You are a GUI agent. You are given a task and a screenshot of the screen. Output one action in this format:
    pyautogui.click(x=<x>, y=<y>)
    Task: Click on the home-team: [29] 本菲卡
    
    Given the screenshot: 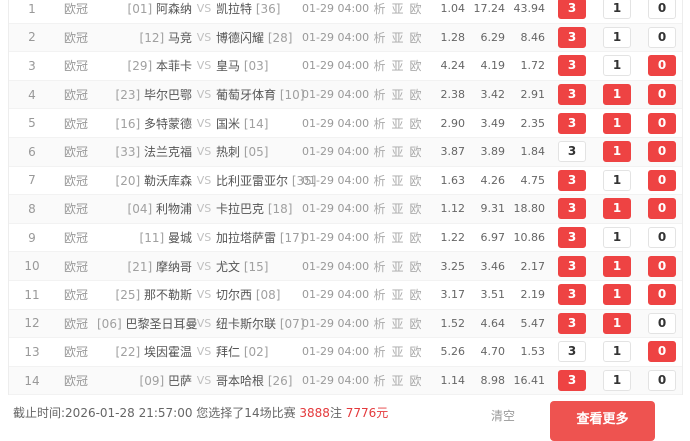 What is the action you would take?
    pyautogui.click(x=144, y=65)
    